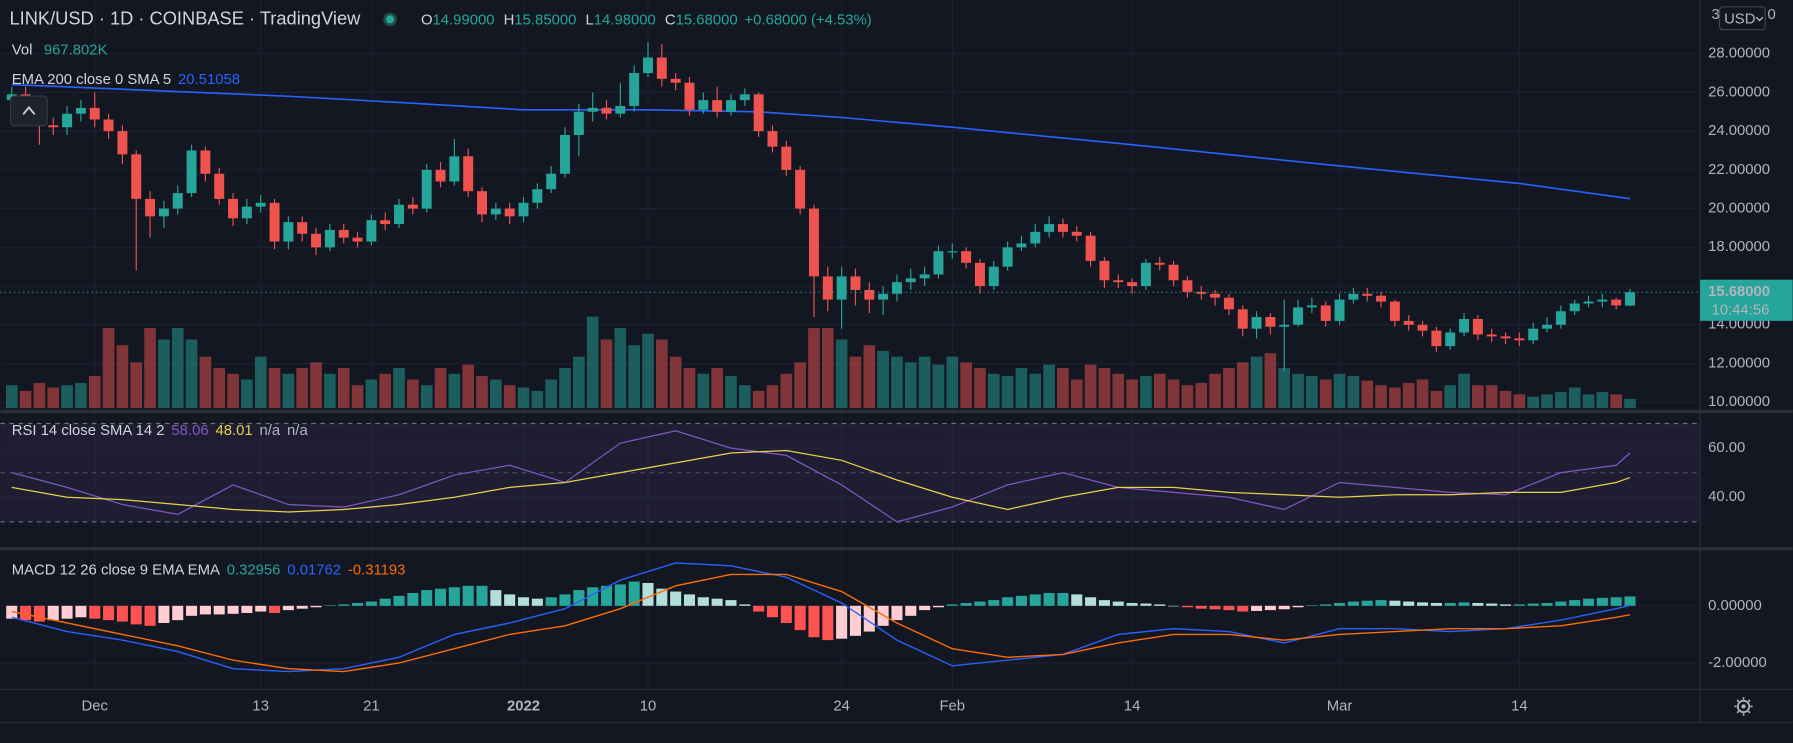 The width and height of the screenshot is (1793, 743). I want to click on y-tick-label: 40.00, so click(1726, 497).